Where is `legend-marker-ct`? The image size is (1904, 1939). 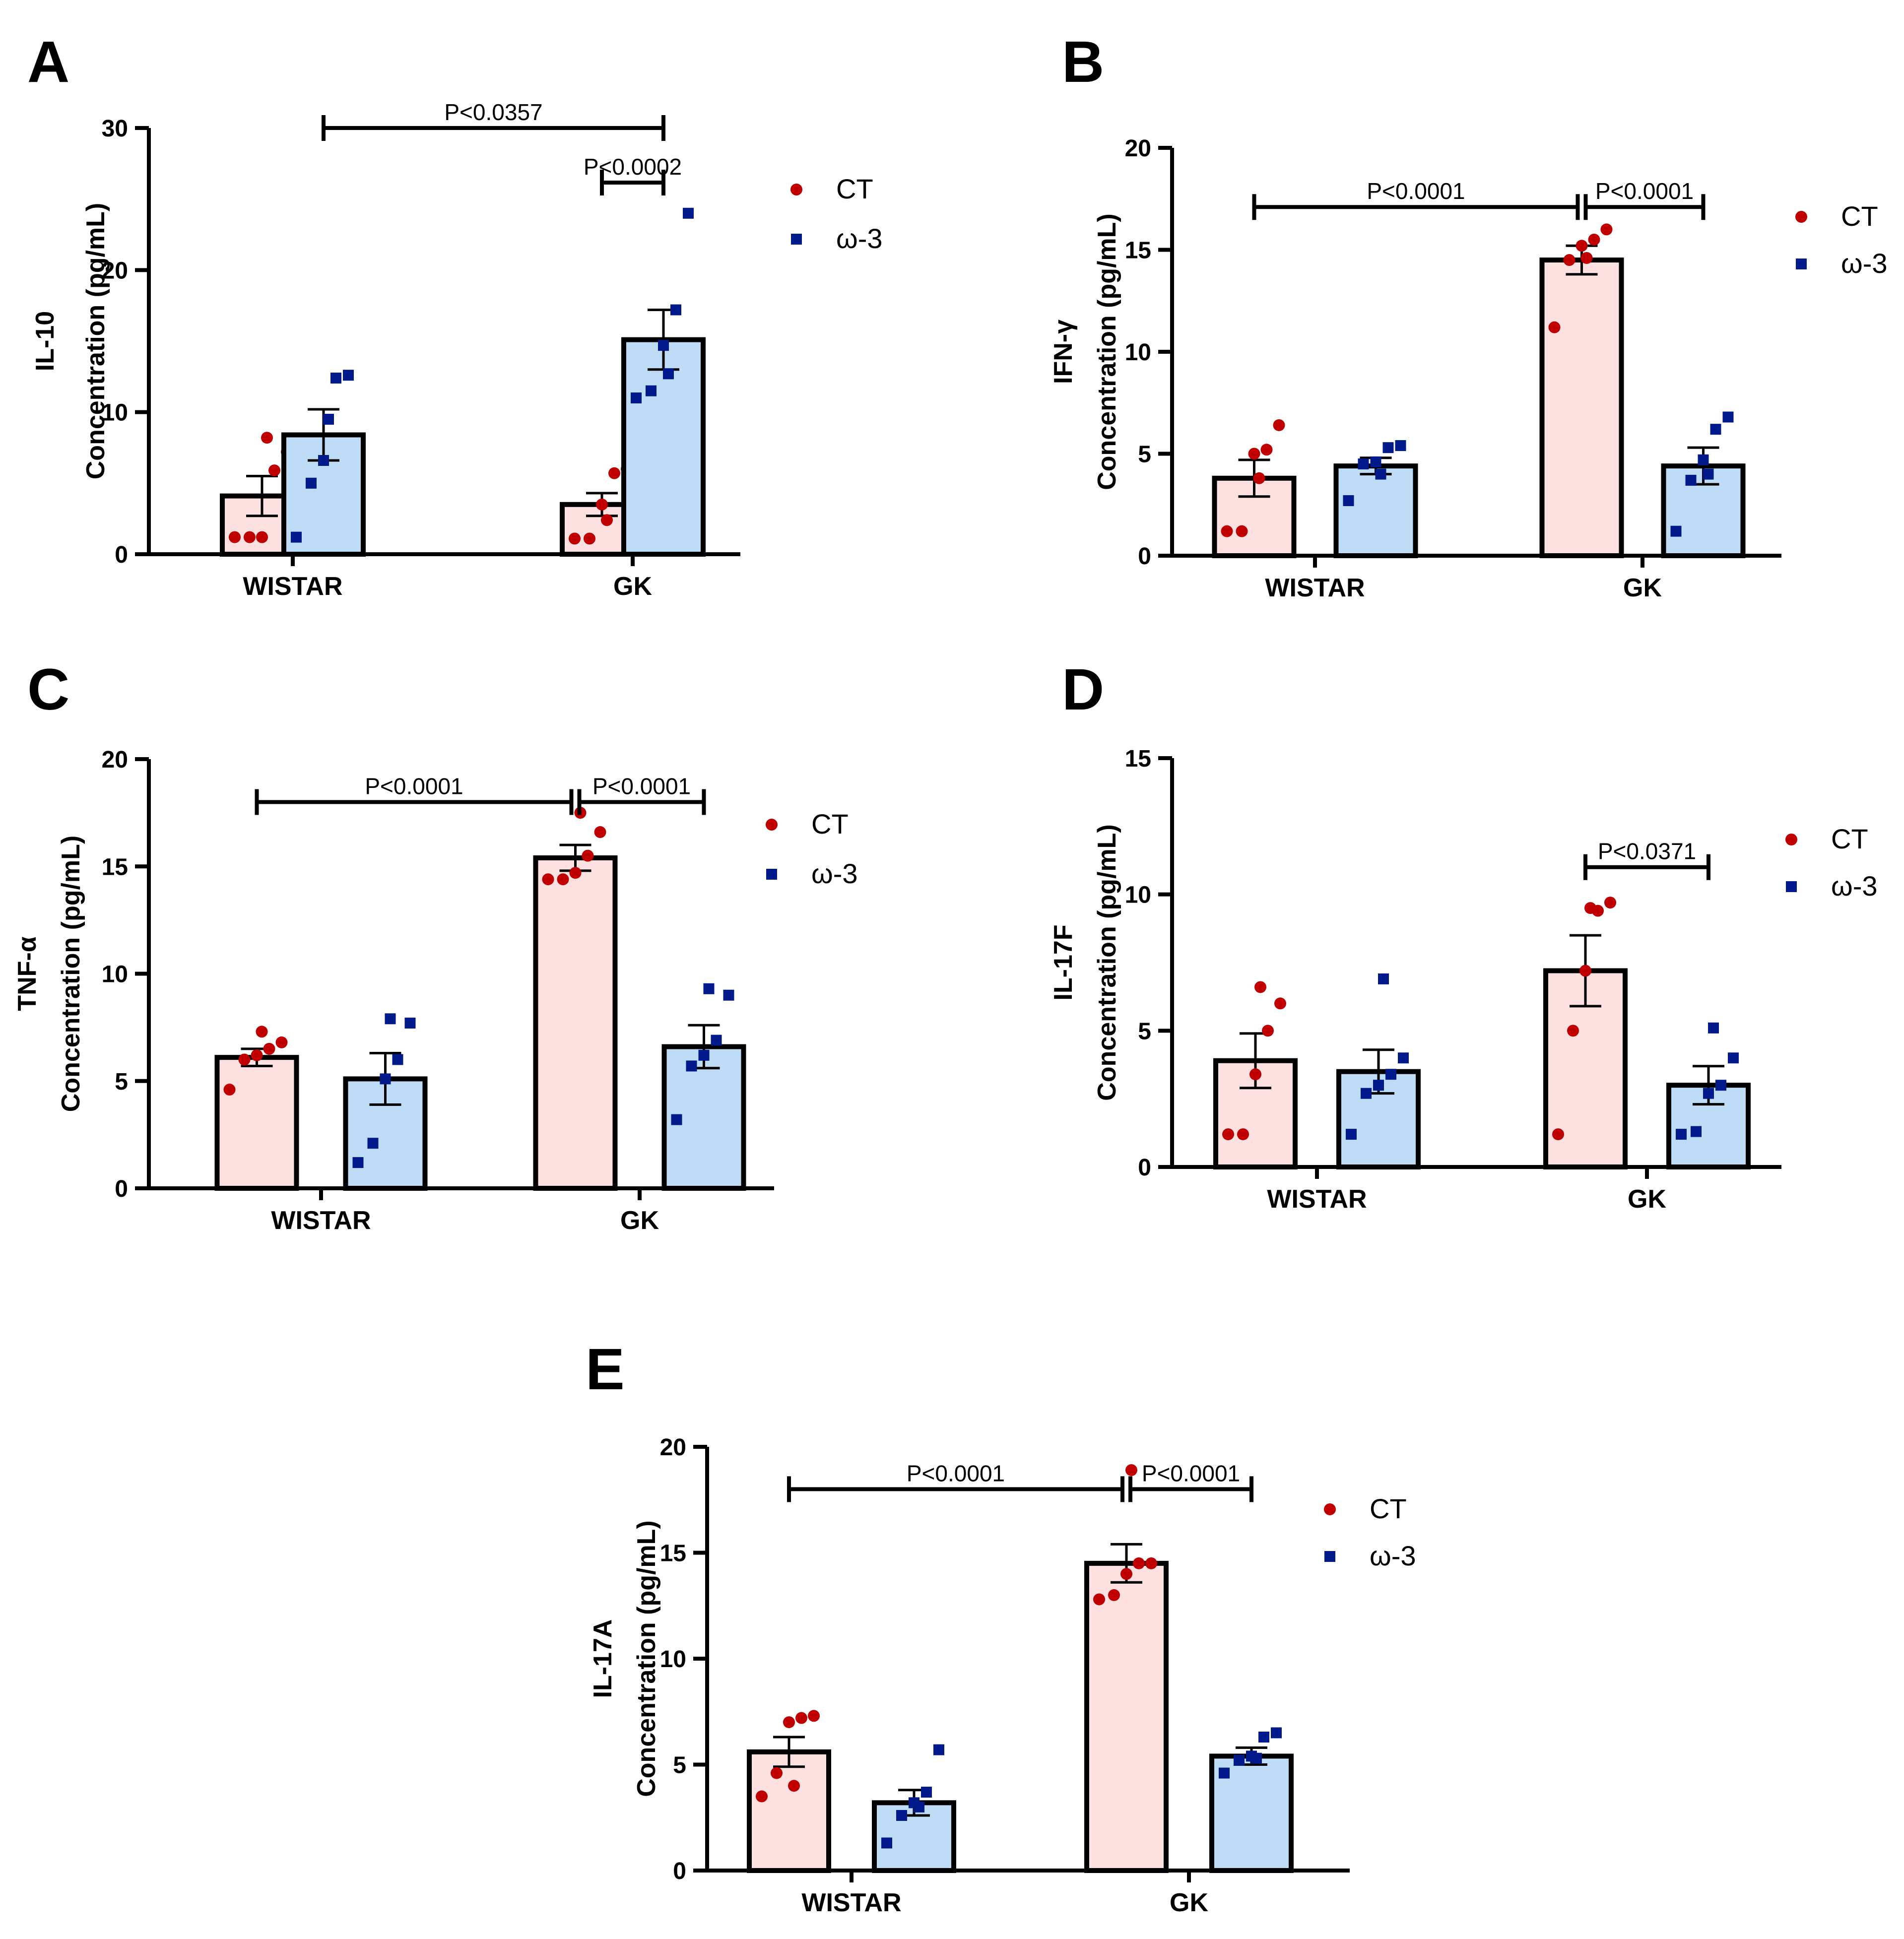 legend-marker-ct is located at coordinates (1801, 217).